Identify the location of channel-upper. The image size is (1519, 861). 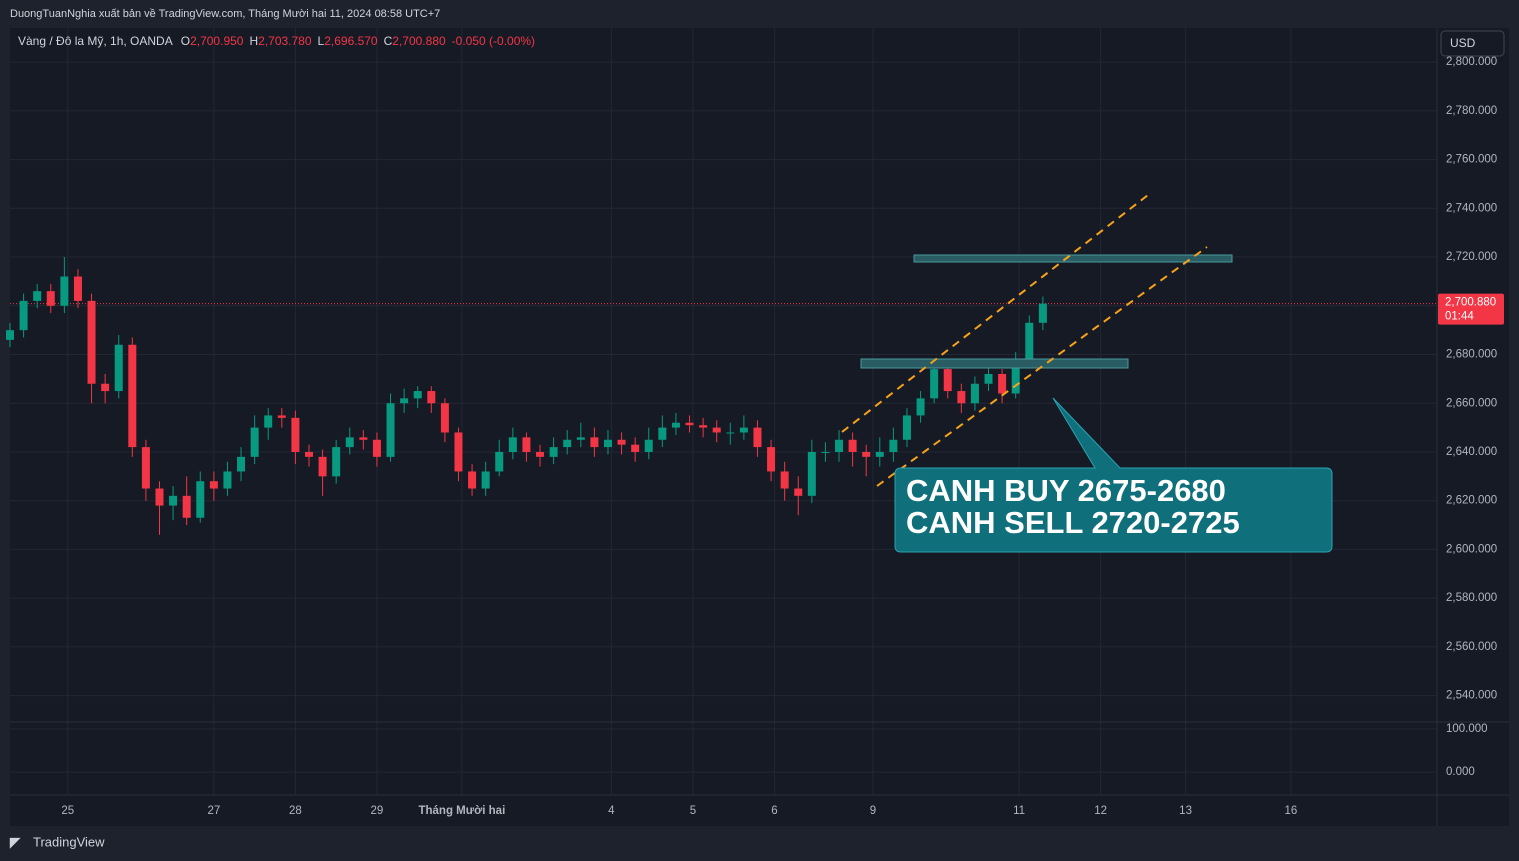
(995, 313).